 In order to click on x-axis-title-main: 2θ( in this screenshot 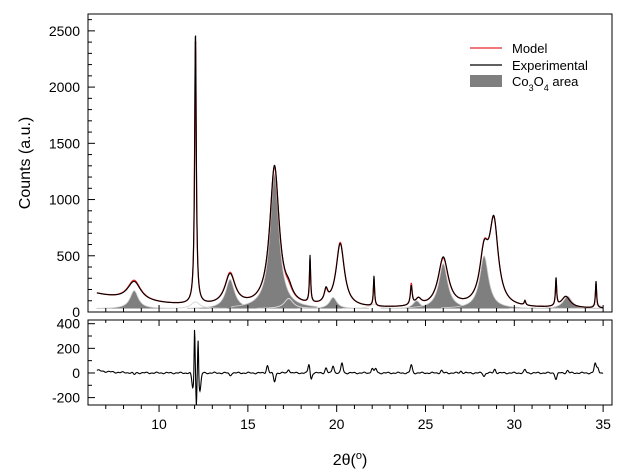, I will do `click(345, 460)`.